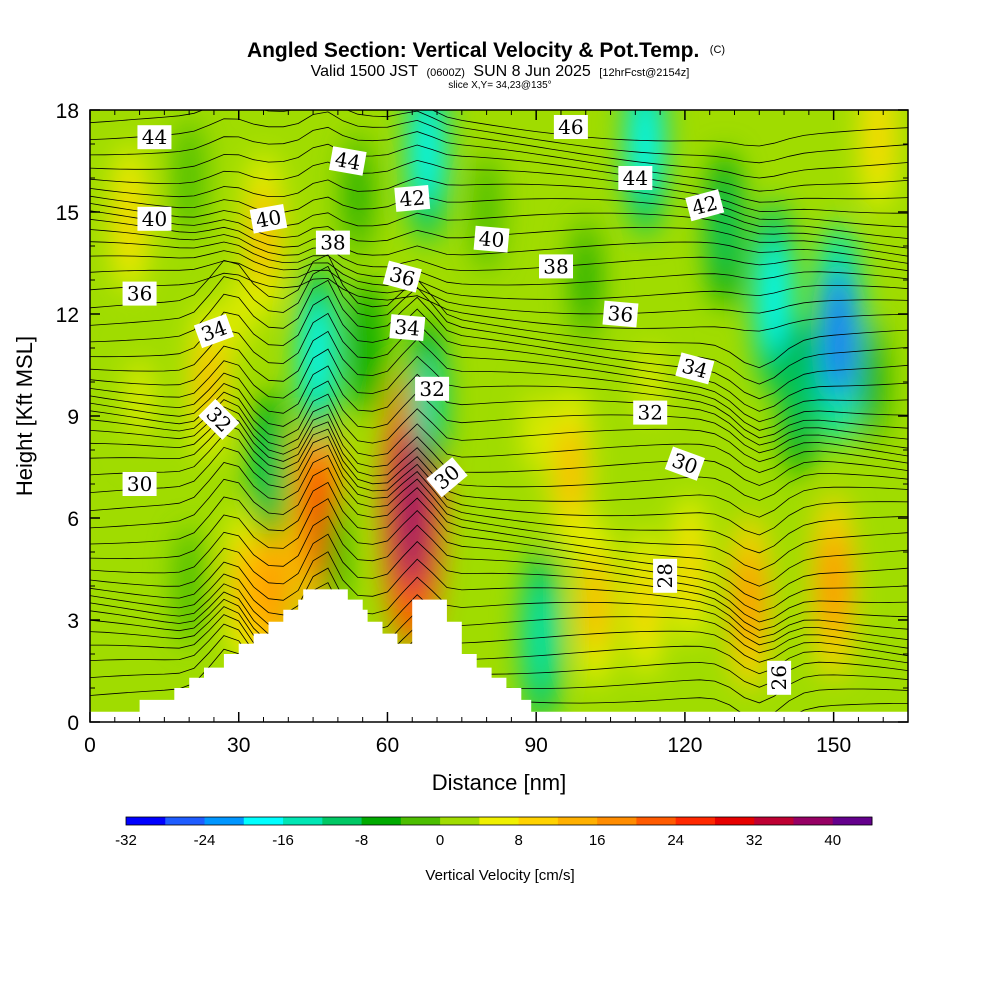 The height and width of the screenshot is (1000, 1000). Describe the element at coordinates (126, 840) in the screenshot. I see `colorbar-tick-label: -32` at that location.